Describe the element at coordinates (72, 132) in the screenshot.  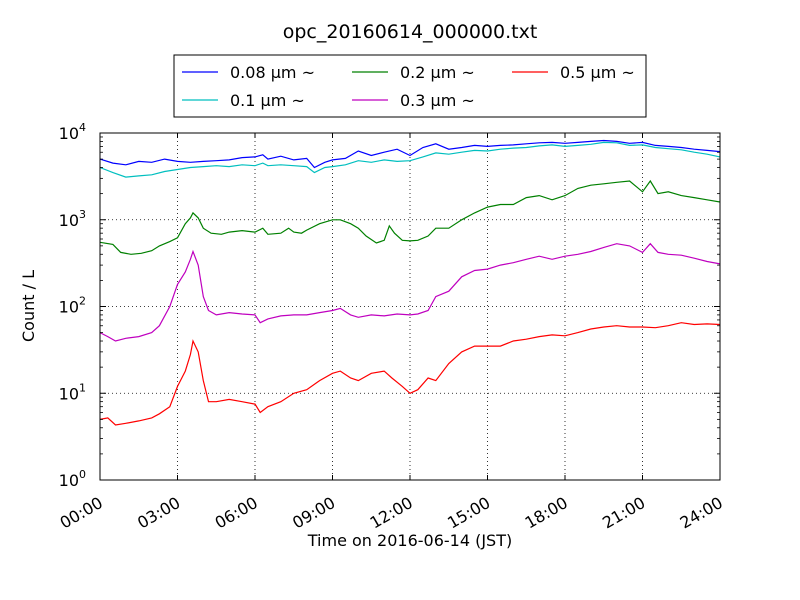
I see `y-tick-label: 10⁴` at that location.